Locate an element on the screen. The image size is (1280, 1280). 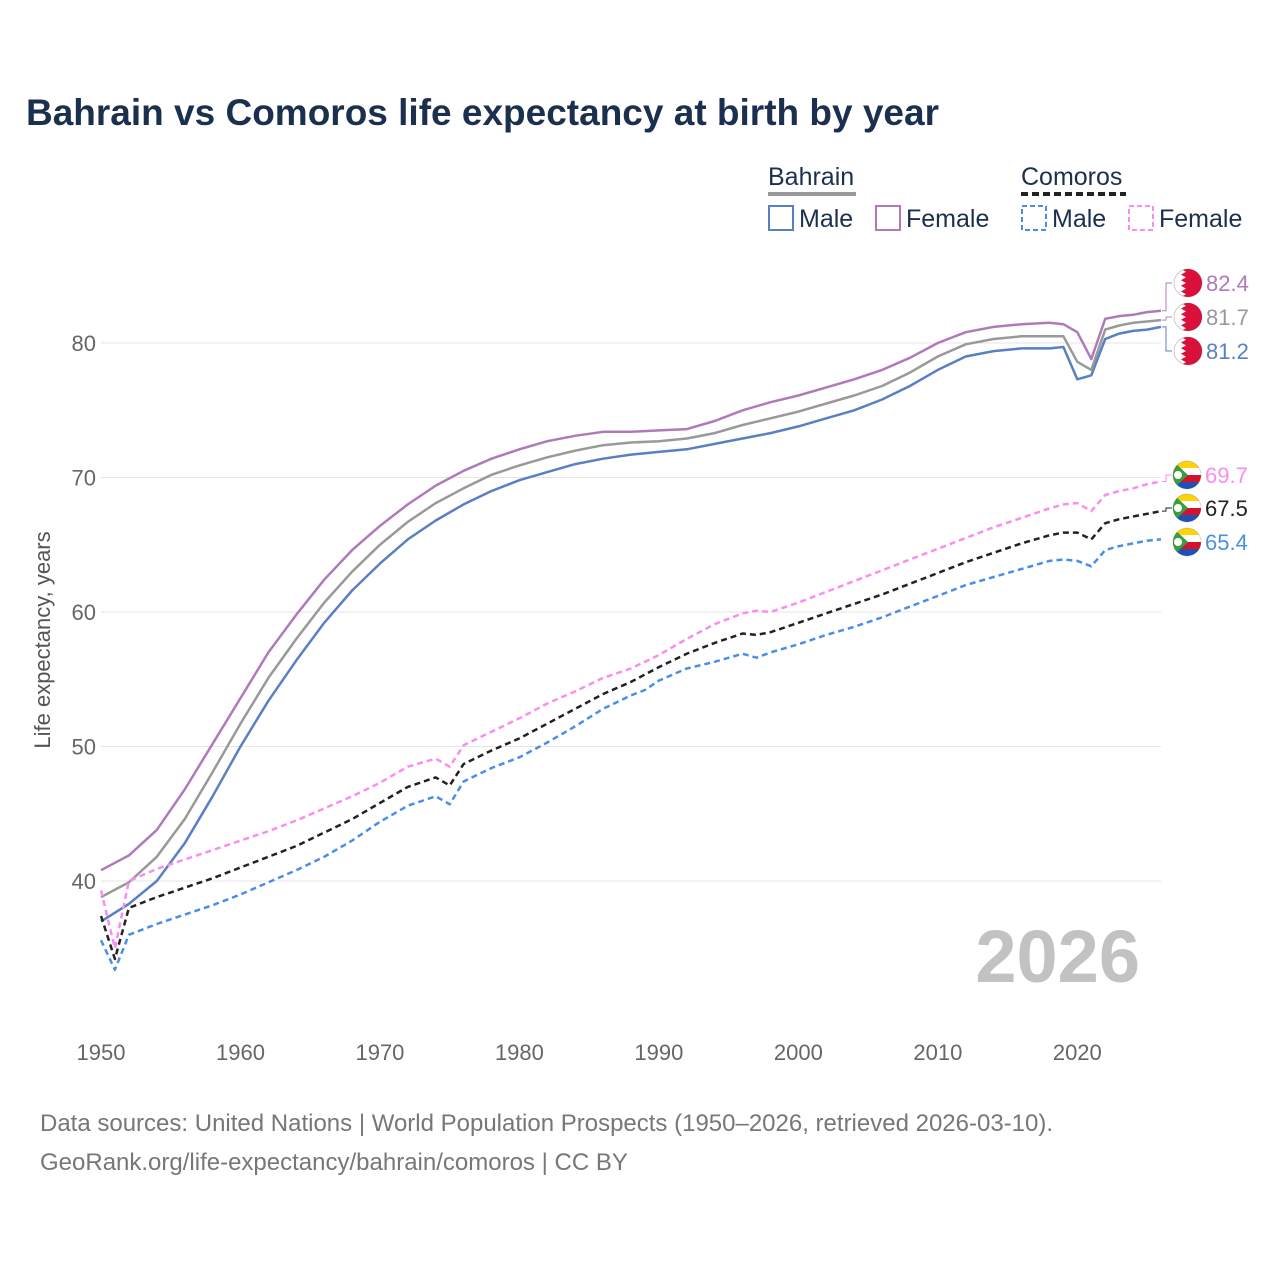
end-label-km_female: 69.7 is located at coordinates (1226, 475).